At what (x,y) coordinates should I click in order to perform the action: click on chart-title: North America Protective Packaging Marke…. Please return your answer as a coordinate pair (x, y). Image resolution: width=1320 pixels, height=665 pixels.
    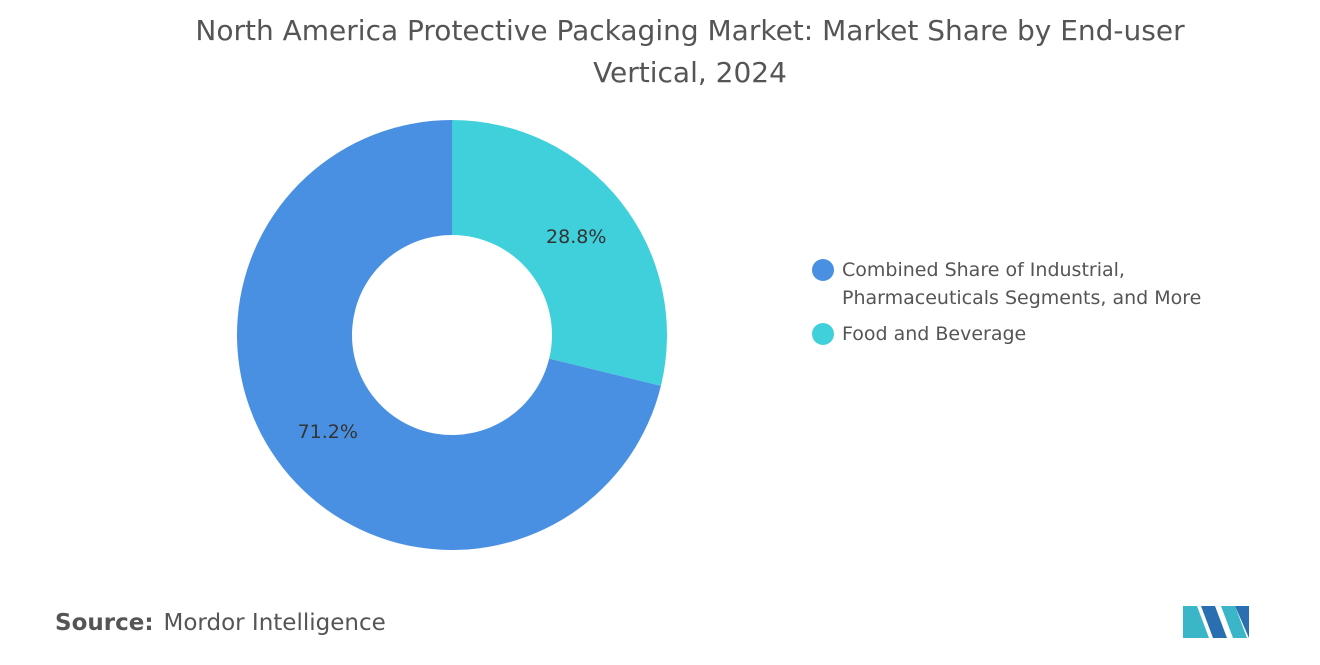
    Looking at the image, I should click on (690, 51).